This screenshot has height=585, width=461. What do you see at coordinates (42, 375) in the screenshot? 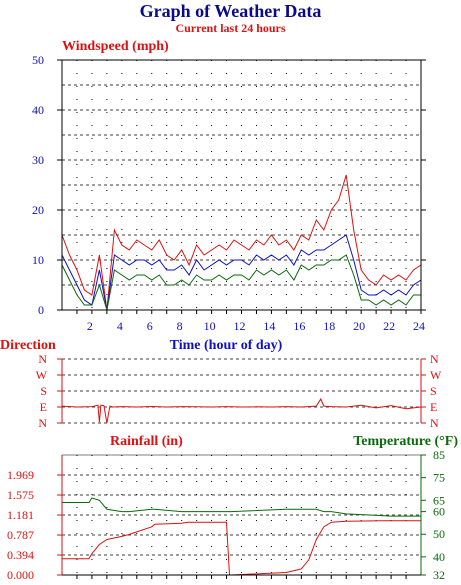
I see `direction-y-tick-label: W` at bounding box center [42, 375].